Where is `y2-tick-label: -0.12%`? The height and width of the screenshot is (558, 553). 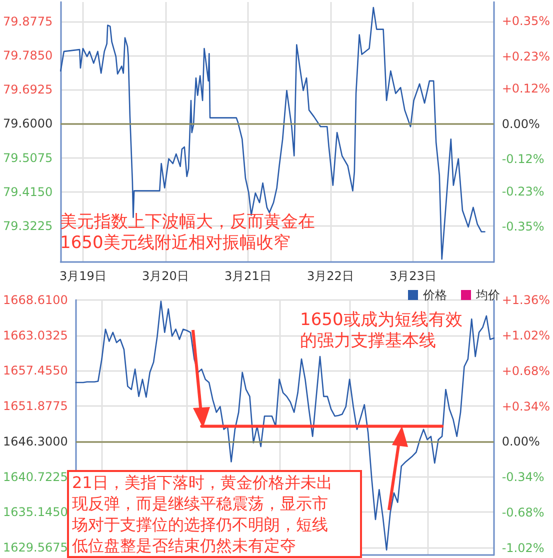 y2-tick-label: -0.12% is located at coordinates (523, 159).